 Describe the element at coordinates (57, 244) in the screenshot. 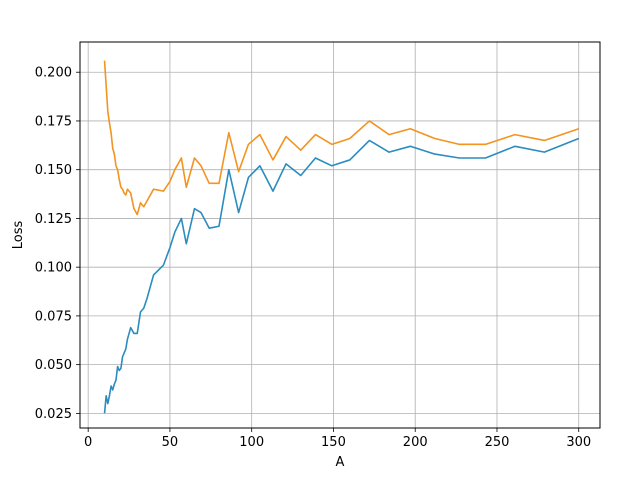

I see `y-axis-ticks: 0.025 0.050 0.075 0.100 0.125 0.150 0.175 0.200` at that location.